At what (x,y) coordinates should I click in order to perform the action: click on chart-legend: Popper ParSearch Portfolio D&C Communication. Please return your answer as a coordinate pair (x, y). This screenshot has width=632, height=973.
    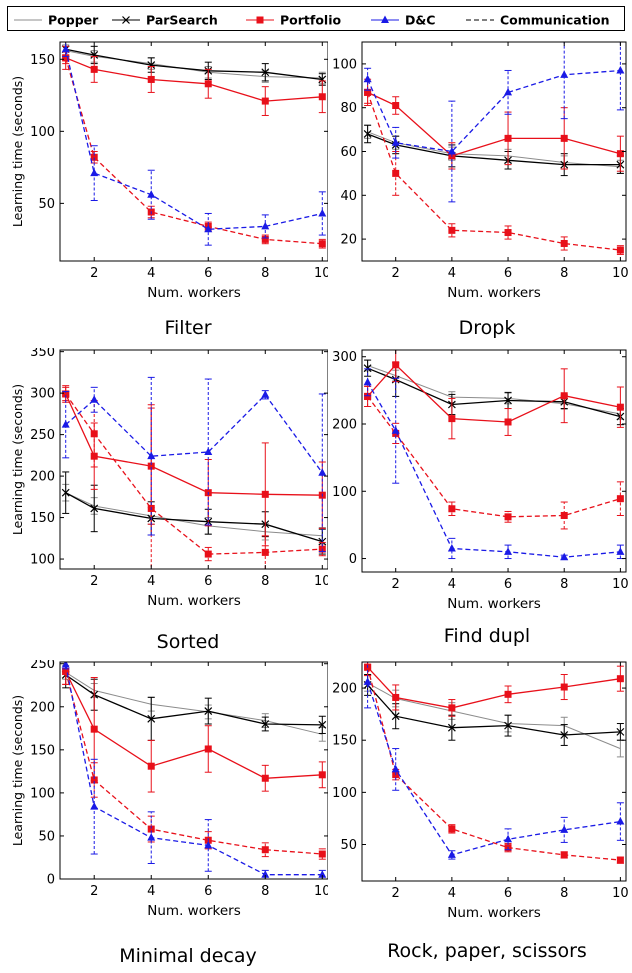
    Looking at the image, I should click on (316, 18).